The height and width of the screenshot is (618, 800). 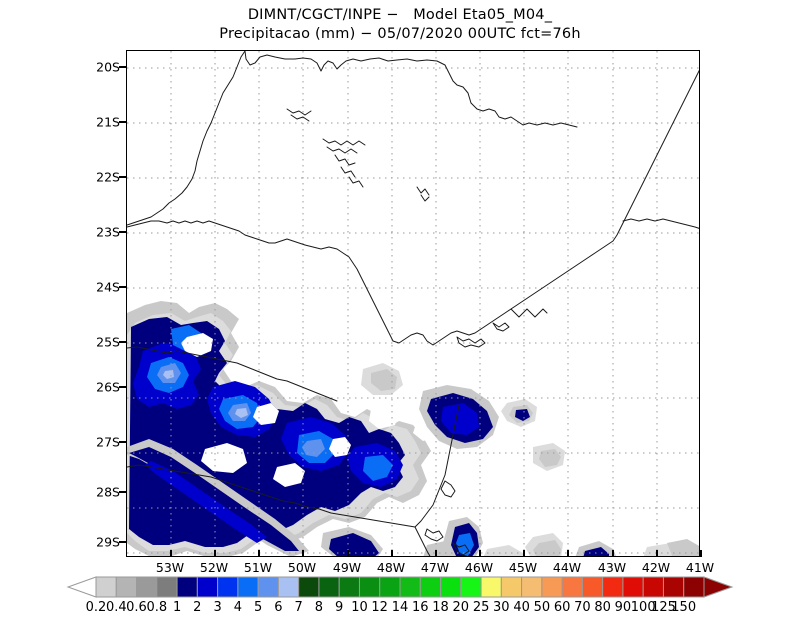 What do you see at coordinates (214, 567) in the screenshot?
I see `xtick-label-52W: 52W` at bounding box center [214, 567].